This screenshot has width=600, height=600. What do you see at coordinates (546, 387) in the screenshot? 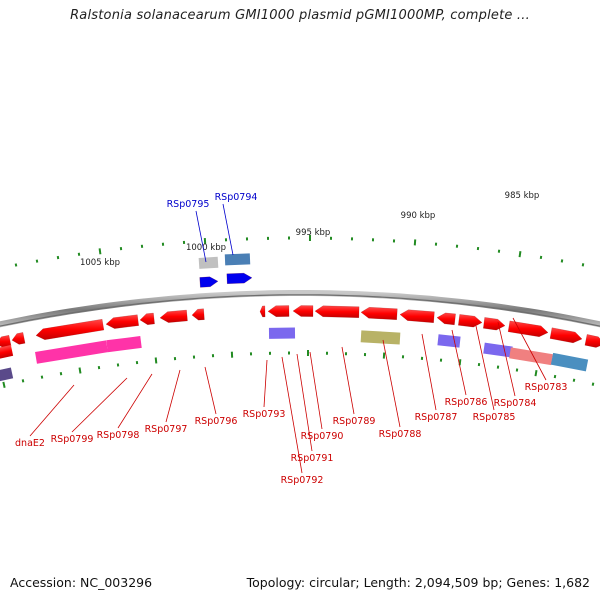
I see `feature-label: RSp0783` at bounding box center [546, 387].